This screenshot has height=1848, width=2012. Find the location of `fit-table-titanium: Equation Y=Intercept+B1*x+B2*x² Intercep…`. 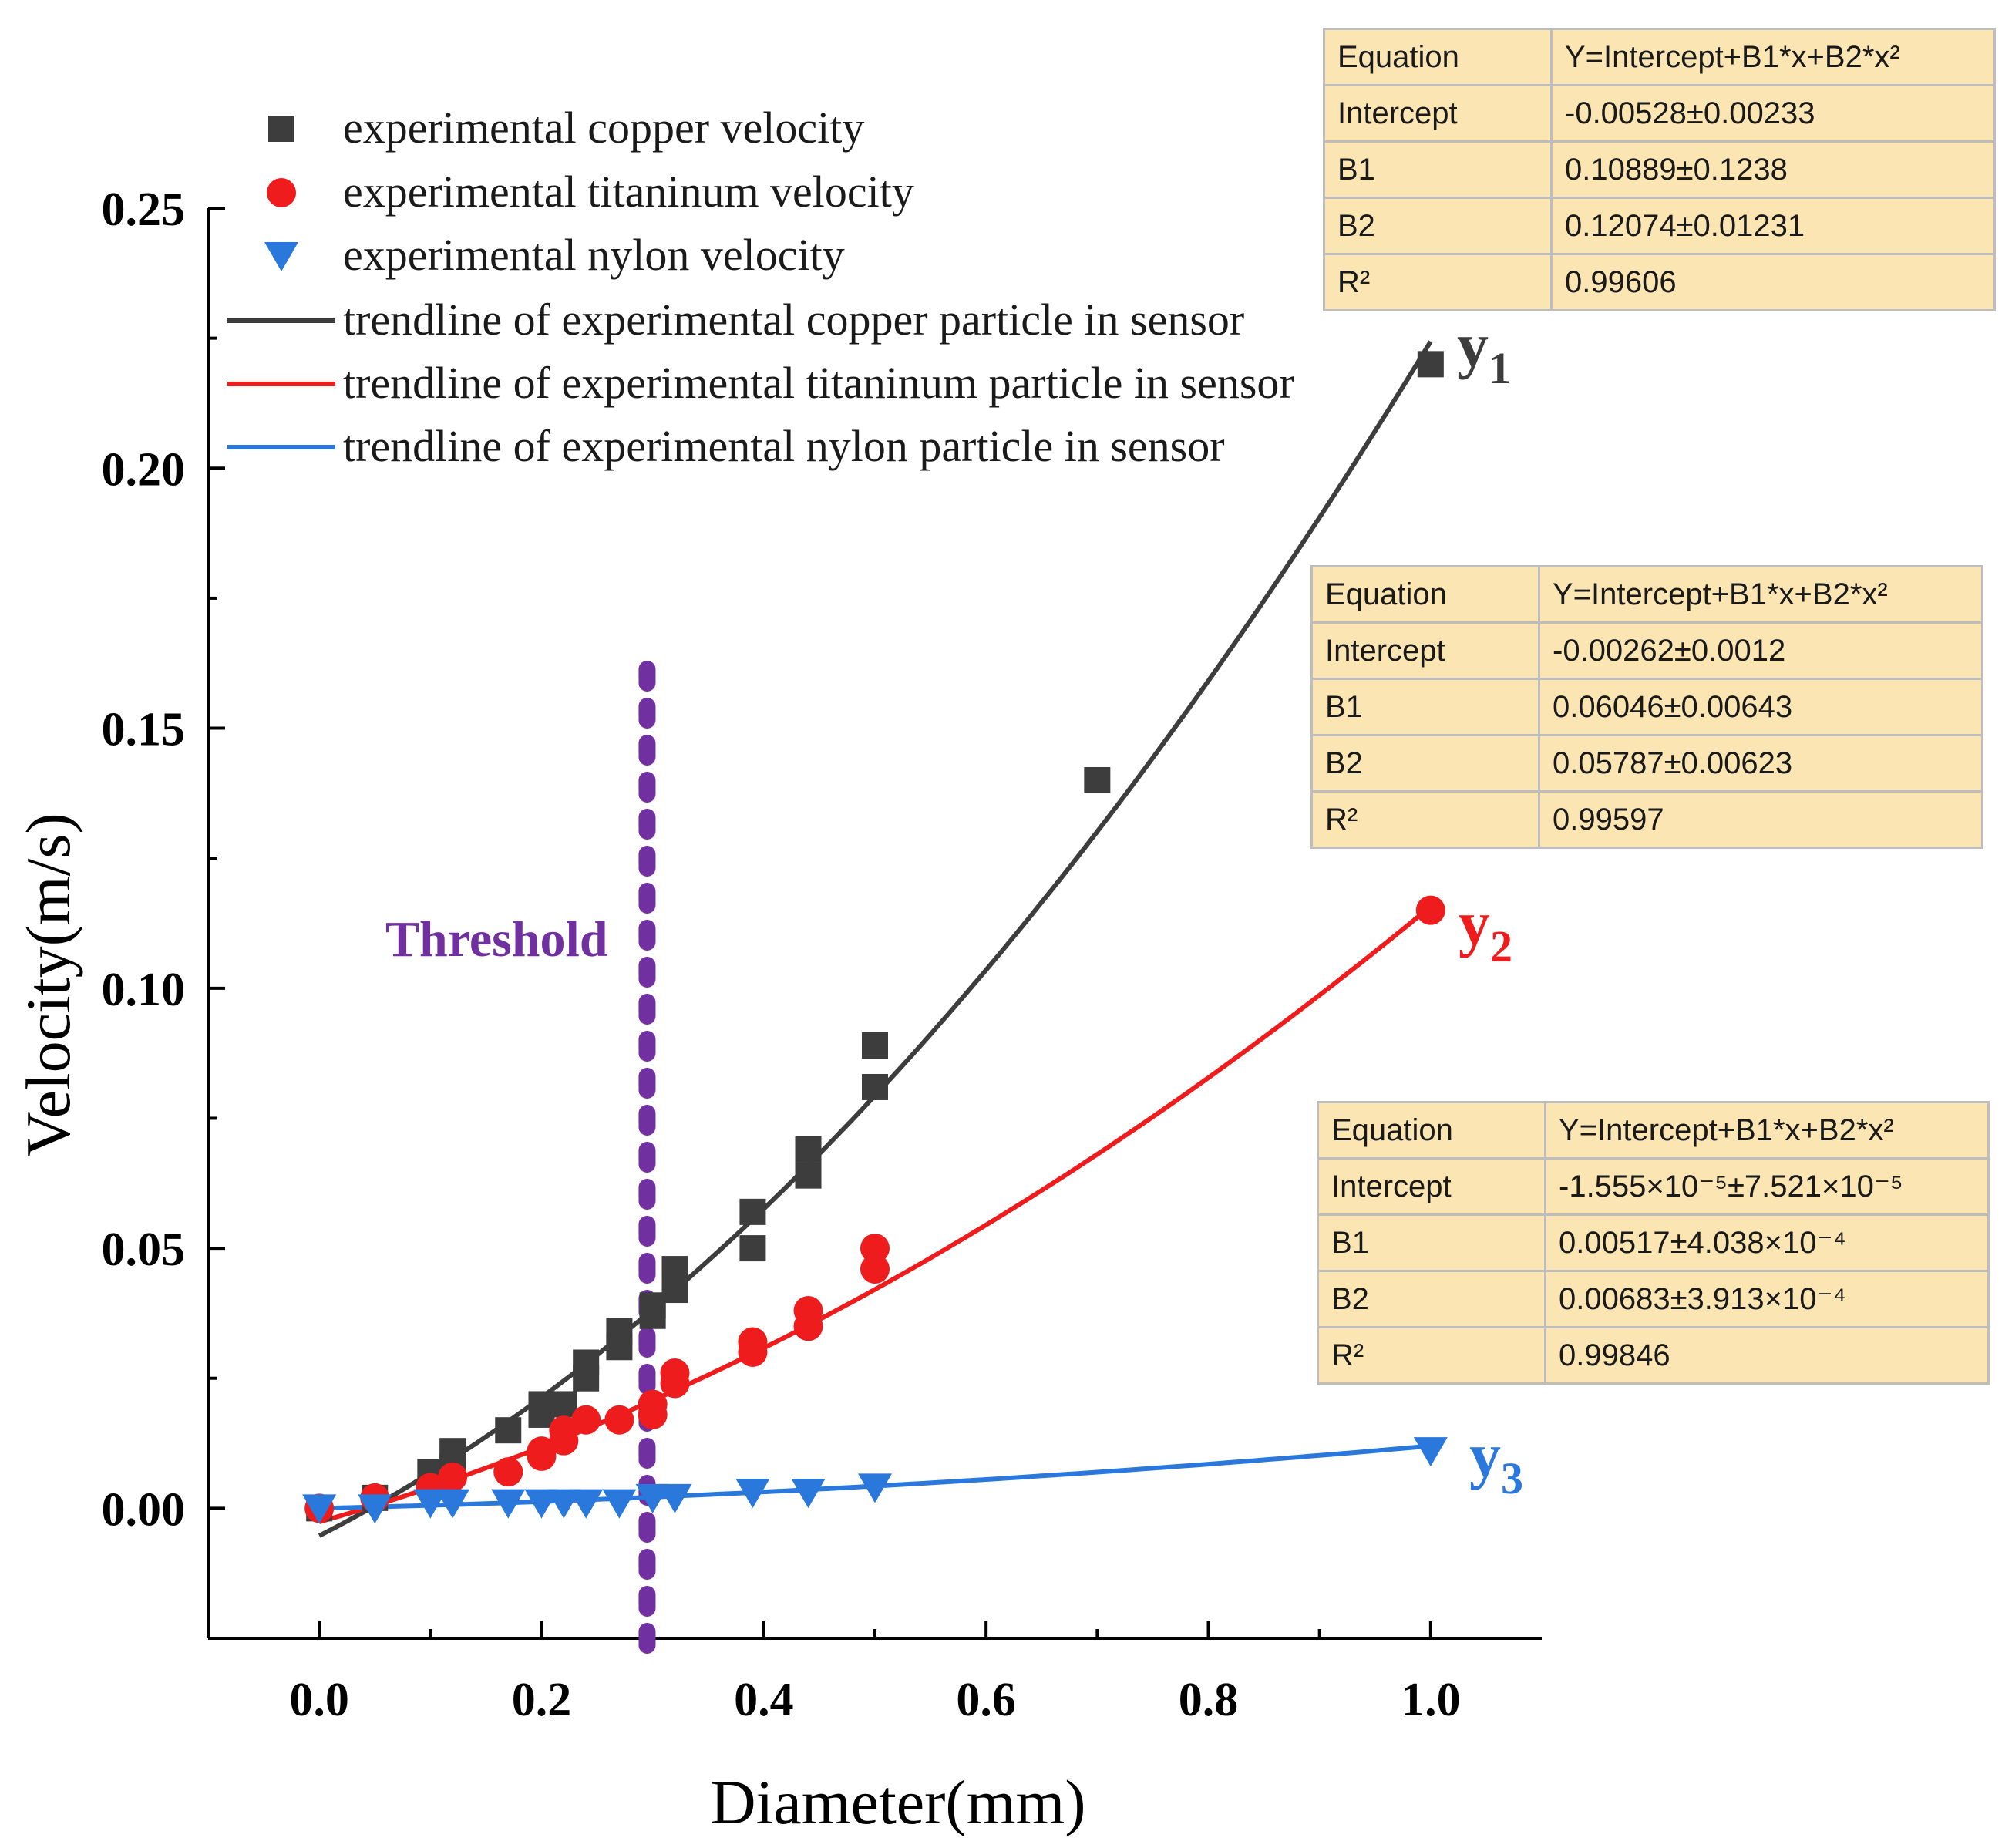

fit-table-titanium: Equation Y=Intercept+B1*x+B2*x² Intercep… is located at coordinates (1647, 707).